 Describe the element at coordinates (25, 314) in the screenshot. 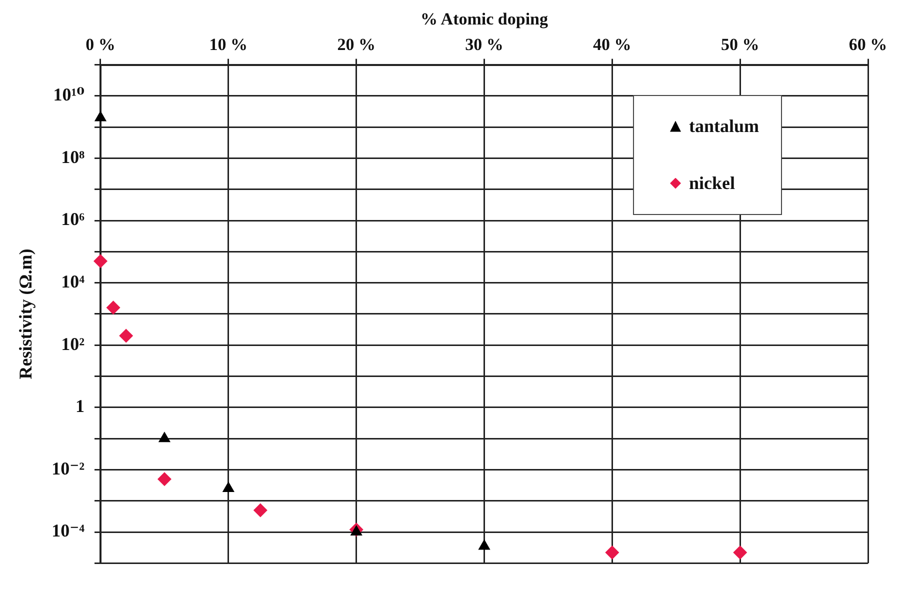

I see `y-axis-title: Resistivity (Ω.m)` at that location.